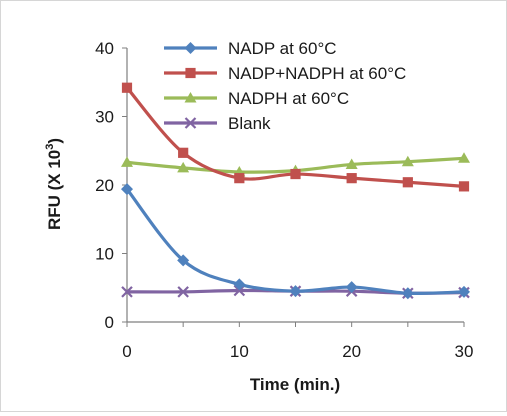 This screenshot has height=416, width=507. I want to click on y-tick-label: 10, so click(104, 254).